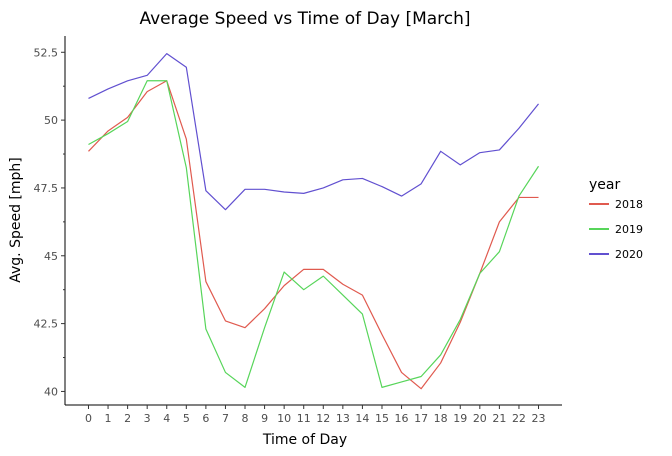 The height and width of the screenshot is (456, 672). I want to click on x-tick-label: 12, so click(323, 418).